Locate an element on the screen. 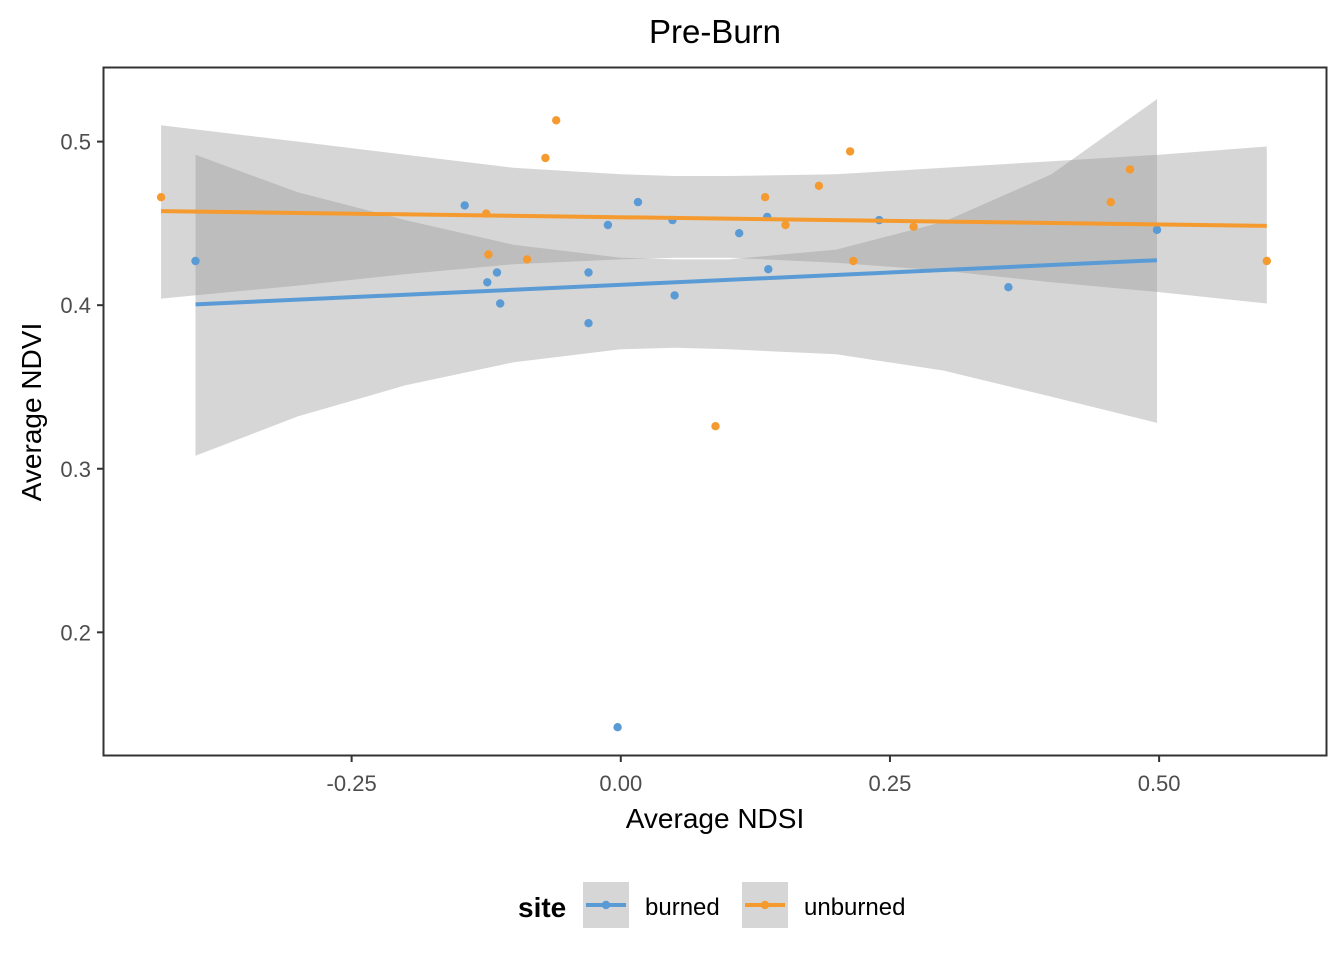 The height and width of the screenshot is (960, 1344). x-tick-label: 0.50 is located at coordinates (1159, 783).